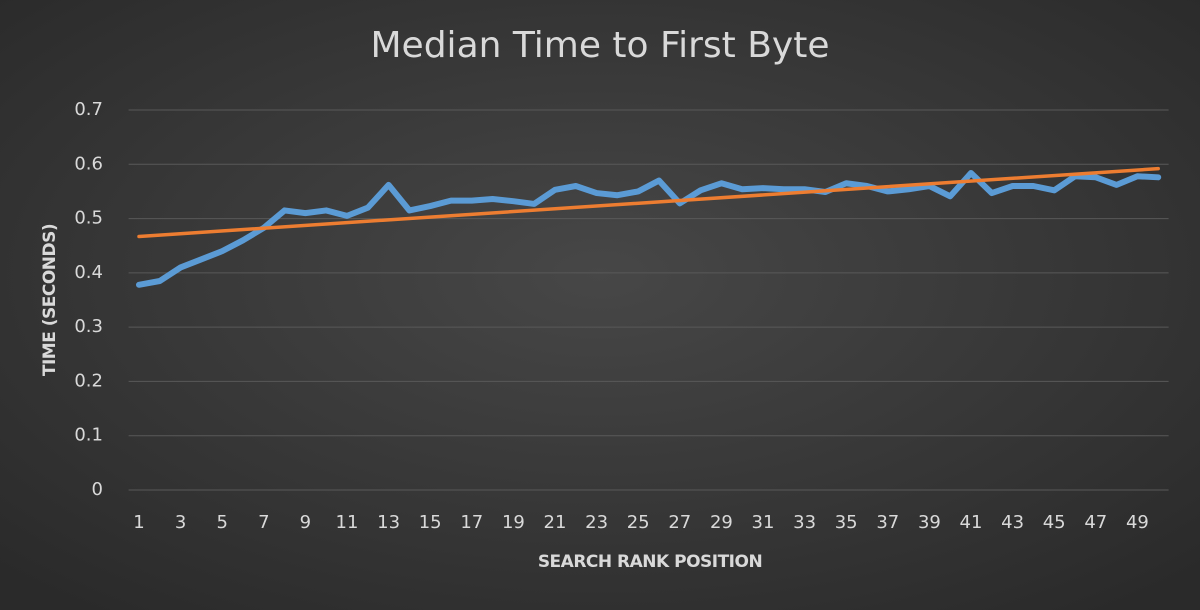 The height and width of the screenshot is (610, 1200). Describe the element at coordinates (347, 522) in the screenshot. I see `x-tick-label: 11` at that location.